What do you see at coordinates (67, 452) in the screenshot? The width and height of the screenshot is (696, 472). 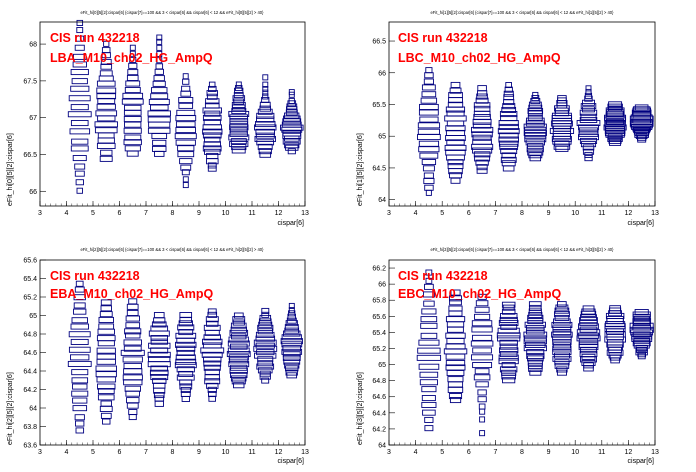 I see `x-tick-label: 4` at bounding box center [67, 452].